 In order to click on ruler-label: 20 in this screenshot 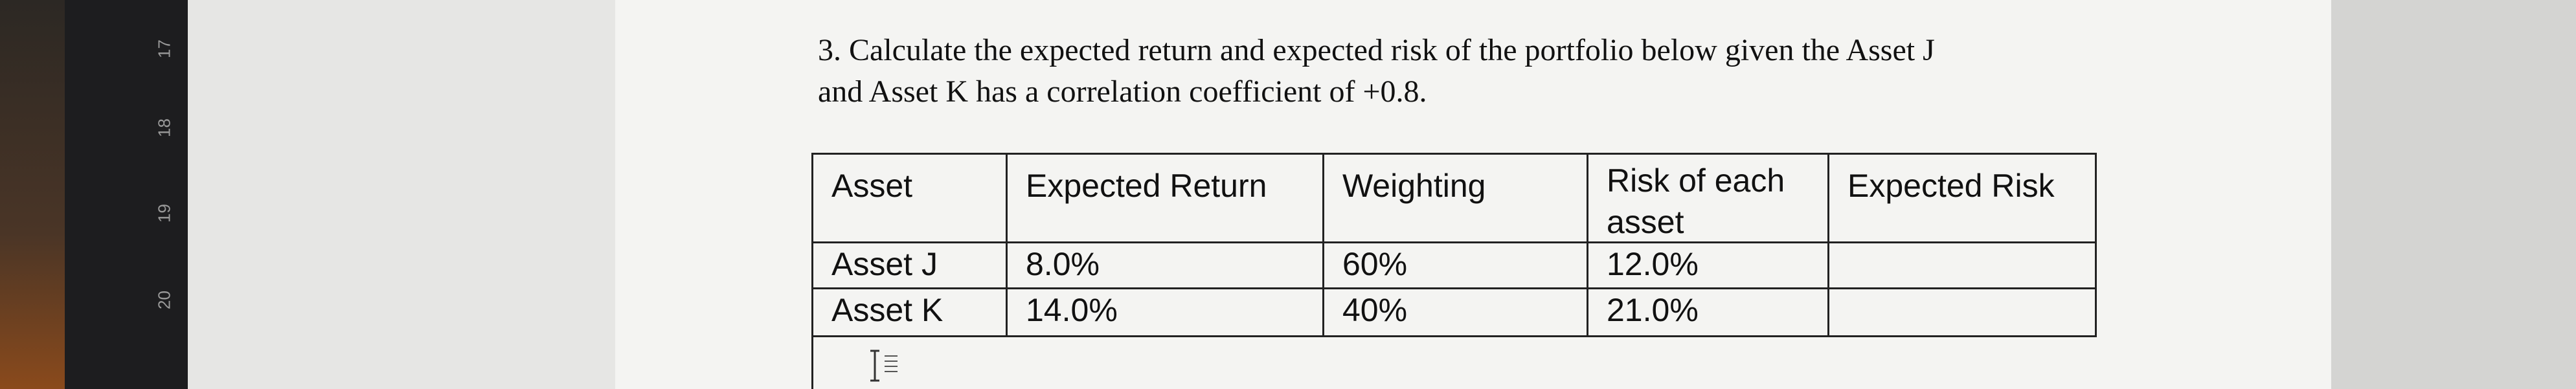, I will do `click(164, 300)`.